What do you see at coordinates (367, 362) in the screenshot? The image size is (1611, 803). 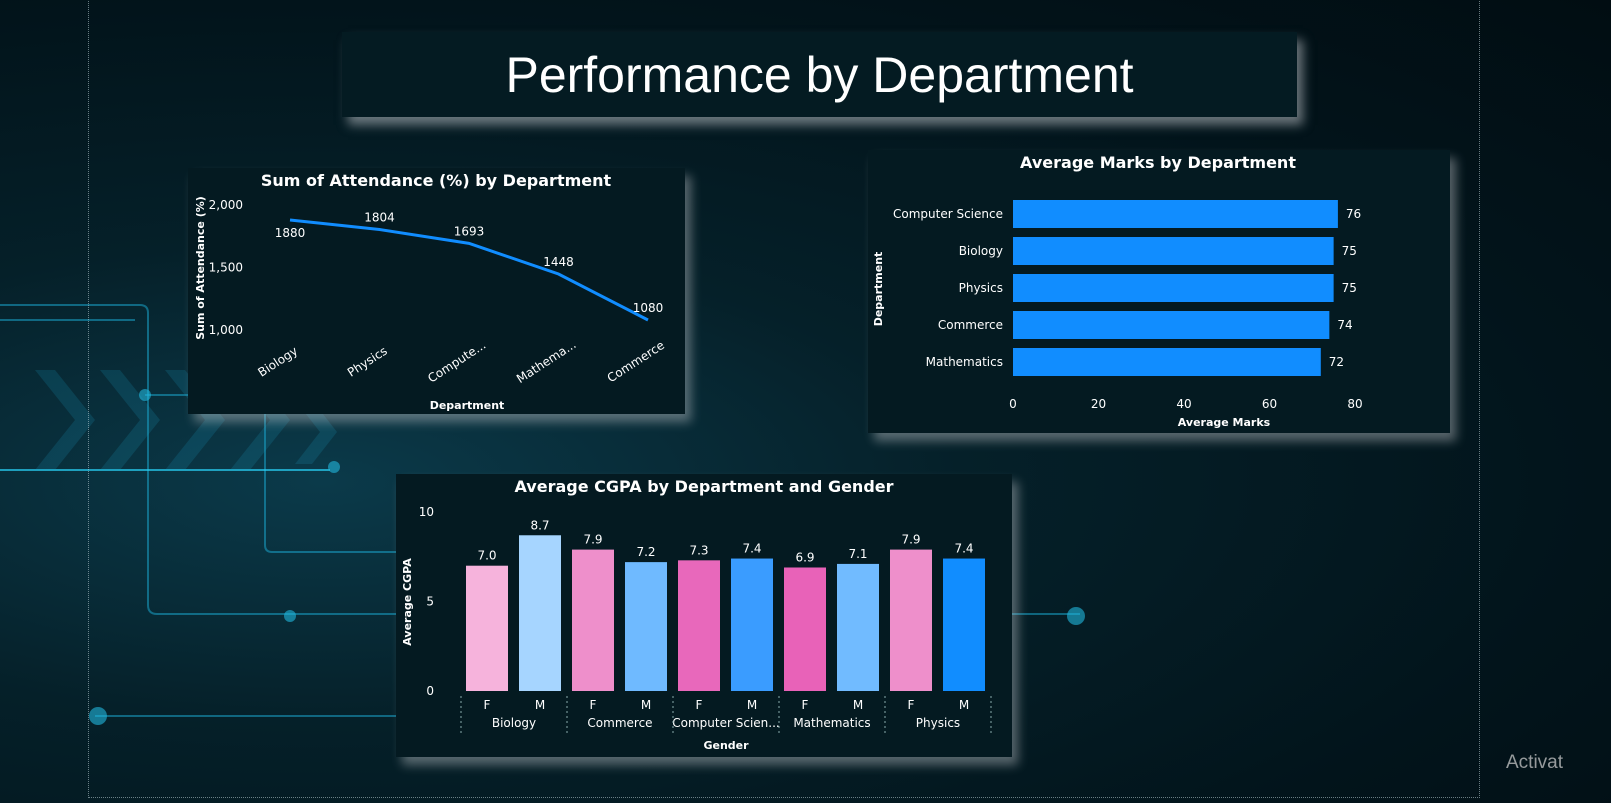 I see `x-tick-label: Physics` at bounding box center [367, 362].